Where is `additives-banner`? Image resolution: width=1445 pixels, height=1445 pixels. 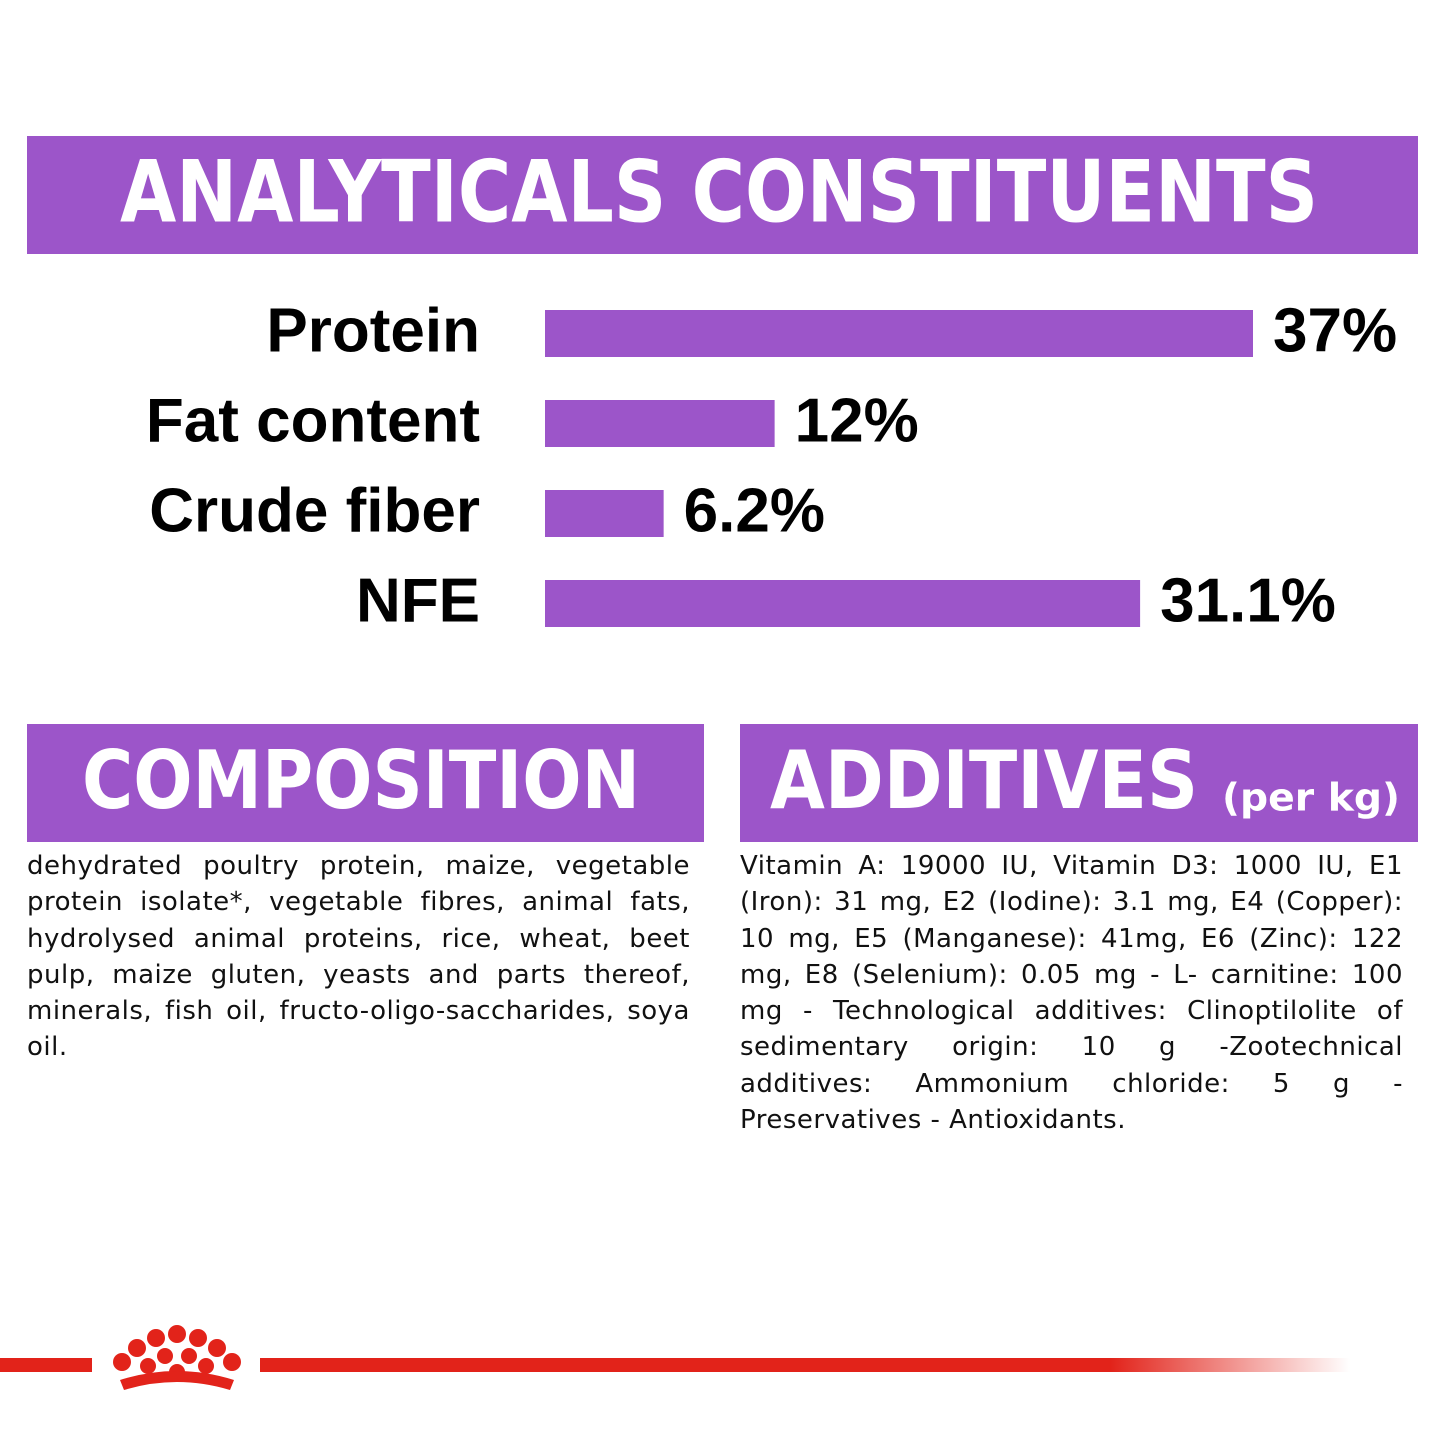
additives-banner is located at coordinates (1079, 783).